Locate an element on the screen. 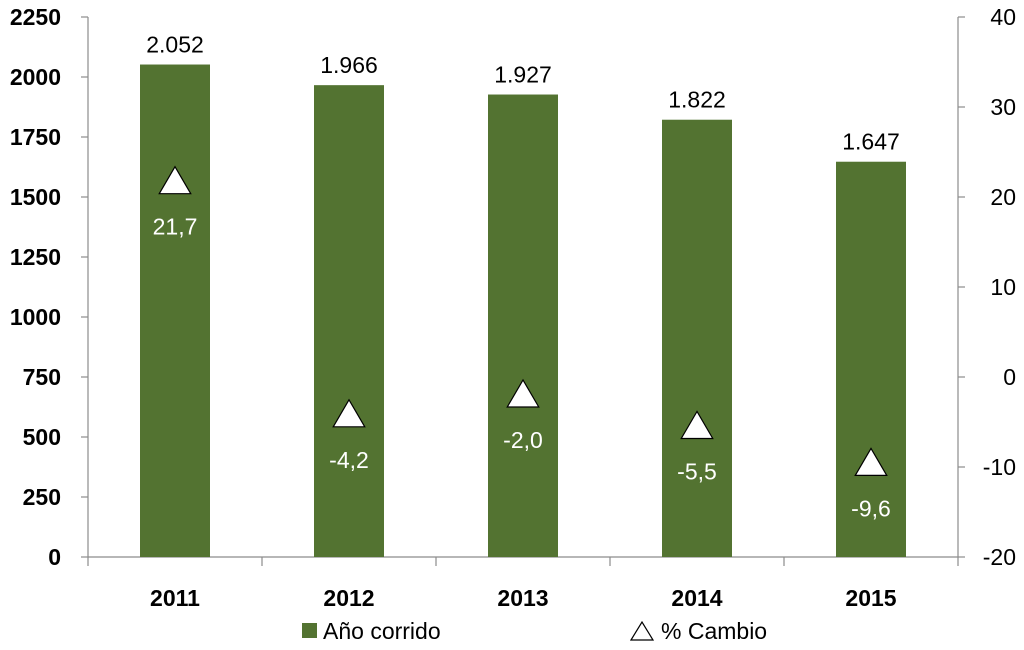  change-value-label: -4,2 is located at coordinates (349, 460).